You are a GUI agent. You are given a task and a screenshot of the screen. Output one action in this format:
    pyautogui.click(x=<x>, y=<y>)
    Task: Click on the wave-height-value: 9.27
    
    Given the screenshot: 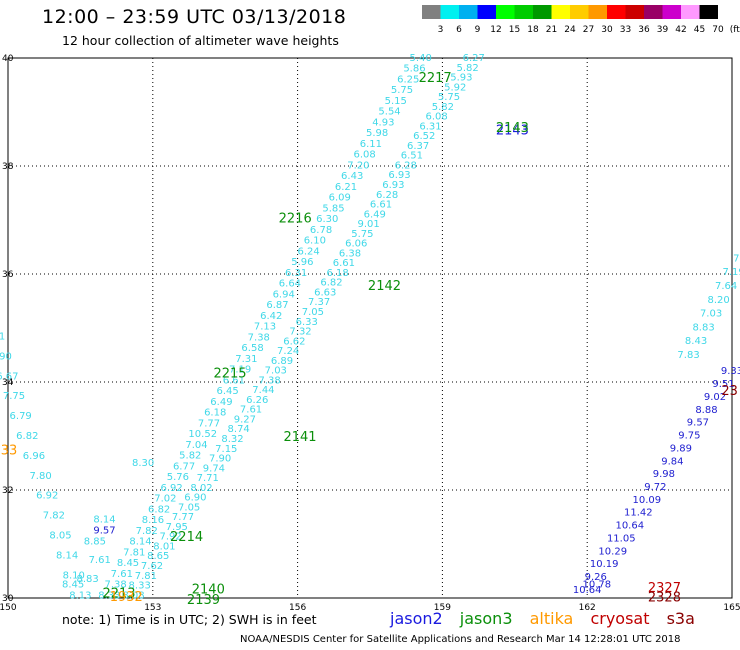 What is the action you would take?
    pyautogui.click(x=245, y=419)
    